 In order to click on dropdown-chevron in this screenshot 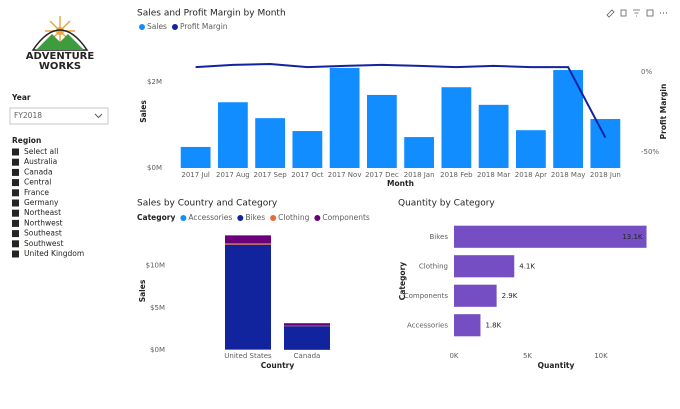, I will do `click(98, 116)`.